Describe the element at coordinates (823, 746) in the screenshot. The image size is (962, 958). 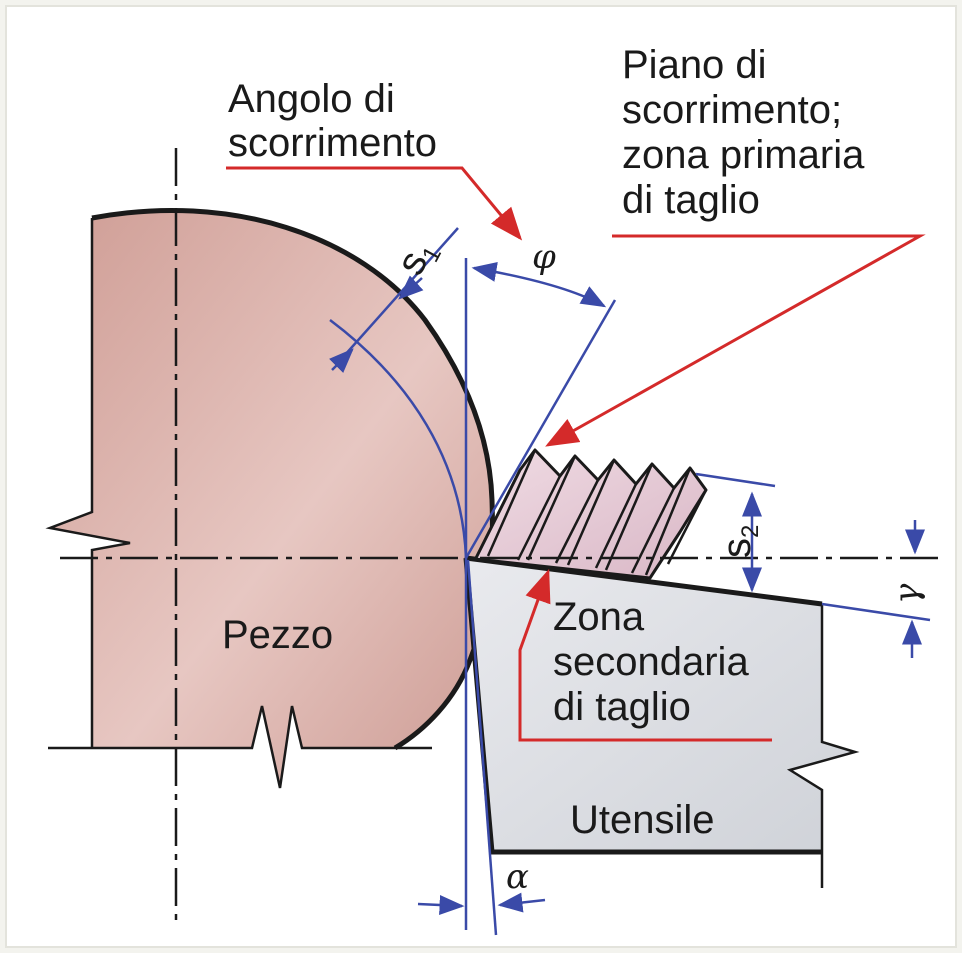
I see `tool-break-right` at that location.